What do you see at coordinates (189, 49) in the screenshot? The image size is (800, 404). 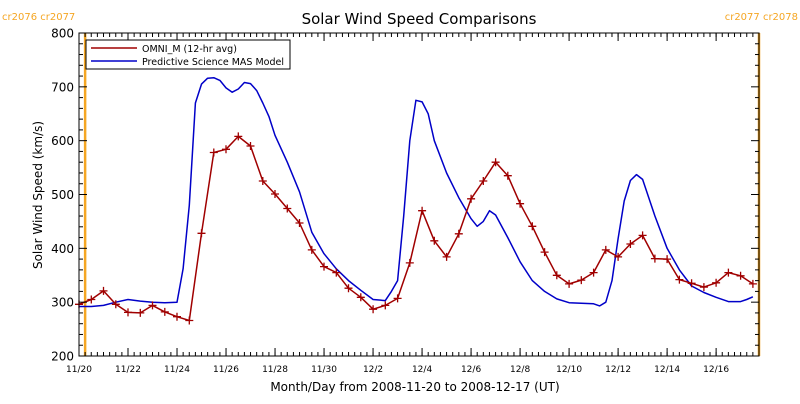 I see `legend-label-omni: OMNI_M (12-hr avg)` at bounding box center [189, 49].